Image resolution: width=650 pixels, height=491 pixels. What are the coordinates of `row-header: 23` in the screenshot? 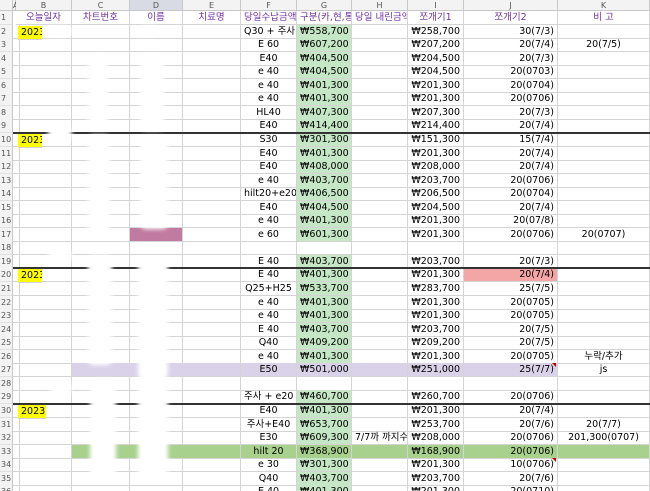 It's located at (6, 316).